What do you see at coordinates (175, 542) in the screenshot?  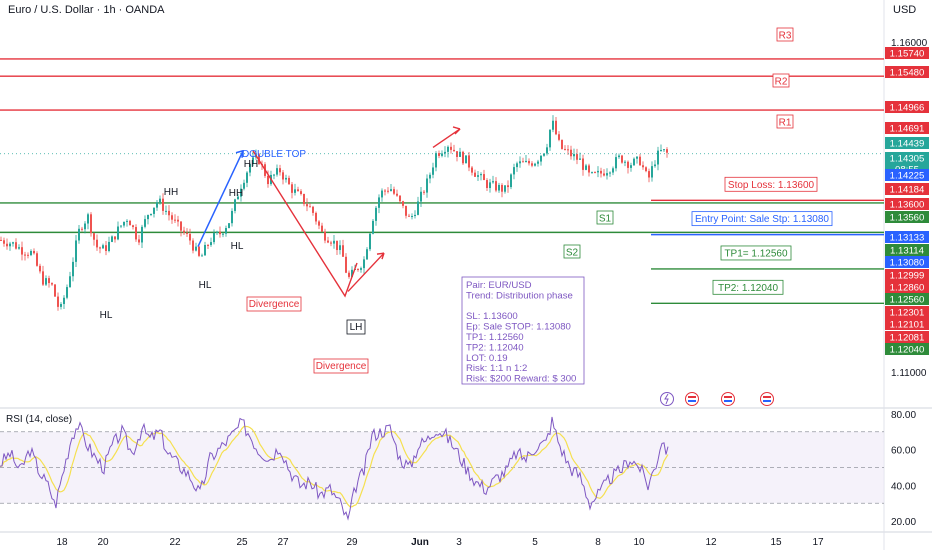 I see `time-tick-label: 22` at bounding box center [175, 542].